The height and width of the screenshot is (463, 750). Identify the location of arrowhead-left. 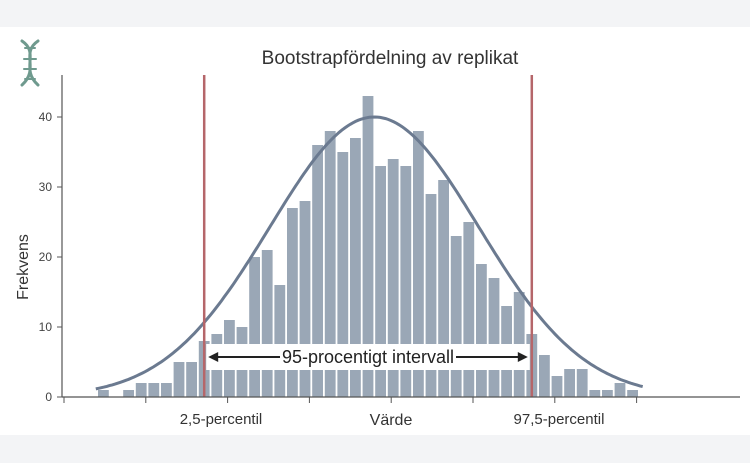
(213, 357).